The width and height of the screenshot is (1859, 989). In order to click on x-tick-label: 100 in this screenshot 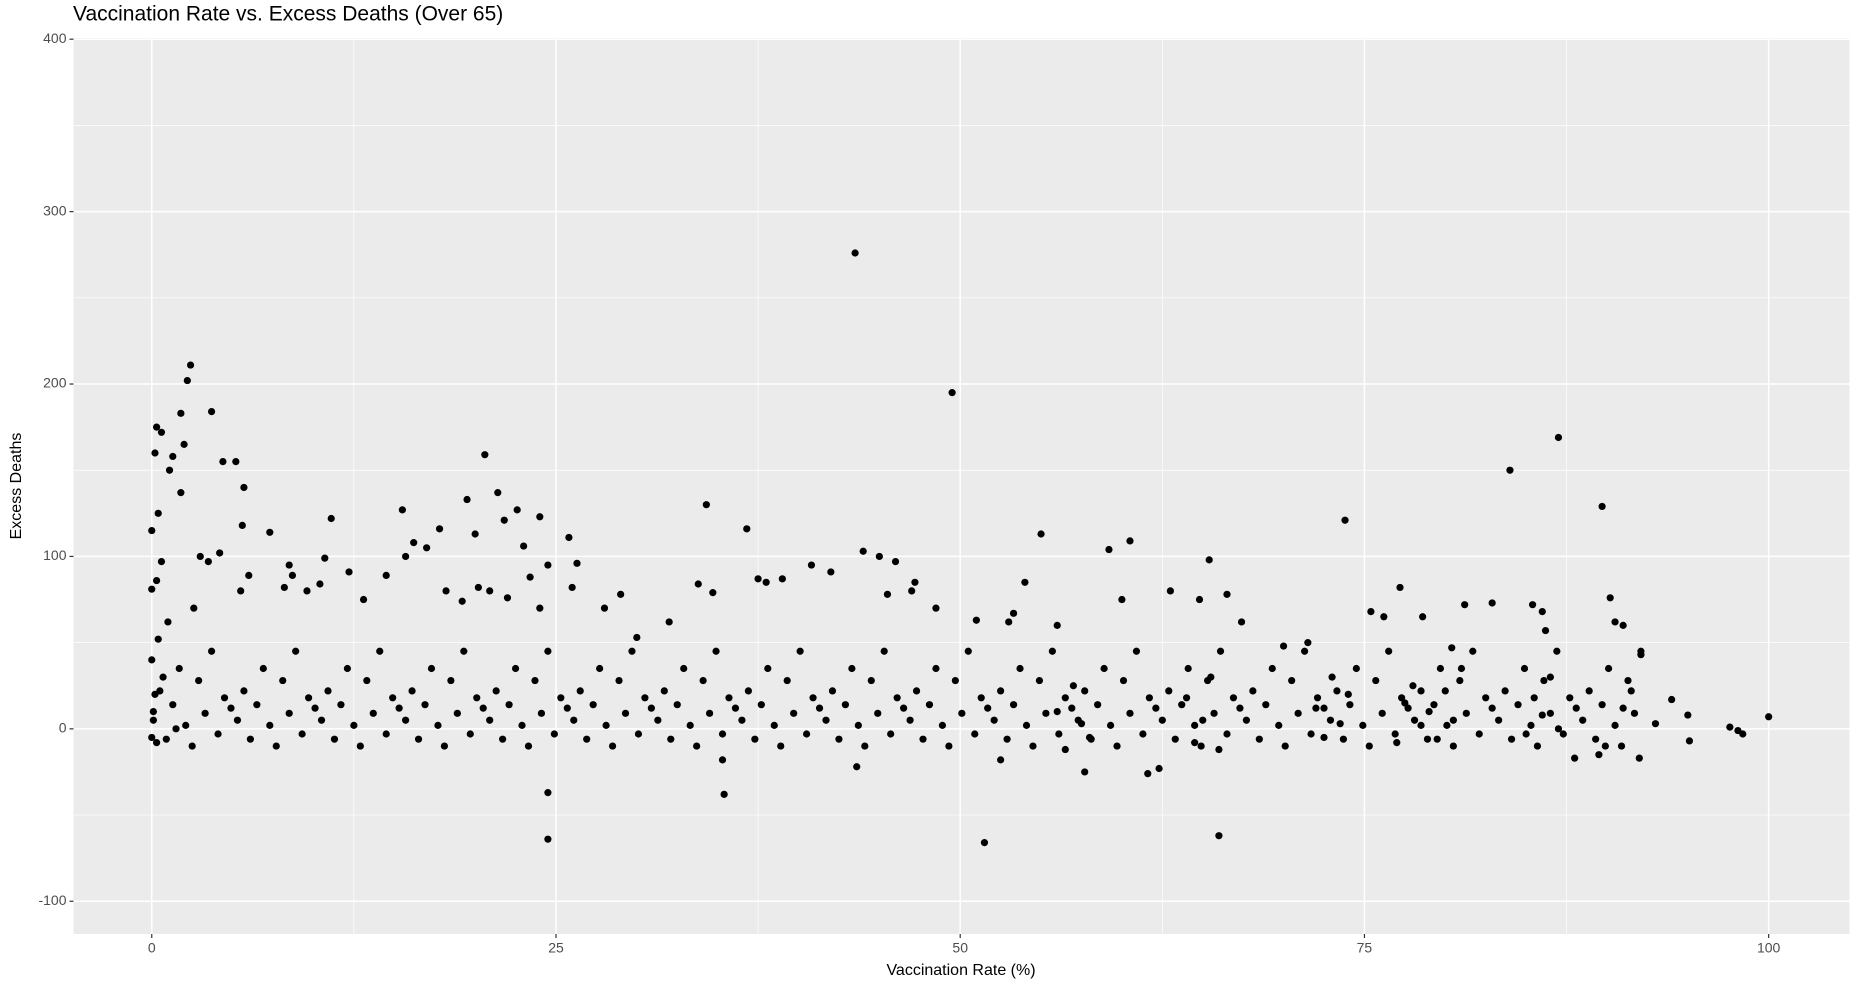, I will do `click(1769, 948)`.